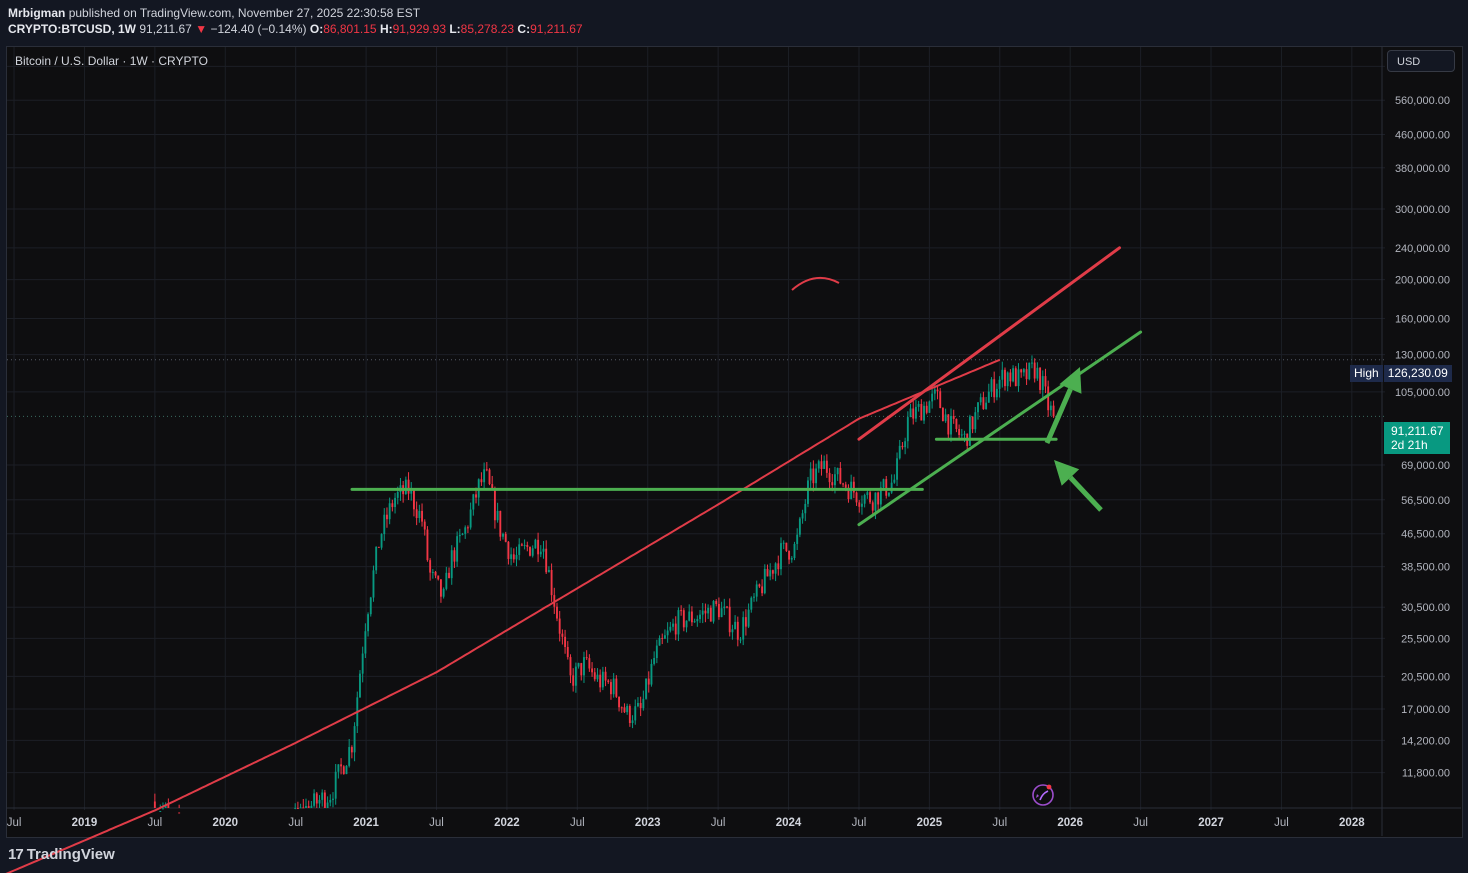 The image size is (1468, 873). I want to click on y-tick-label: 11,800.00, so click(1426, 774).